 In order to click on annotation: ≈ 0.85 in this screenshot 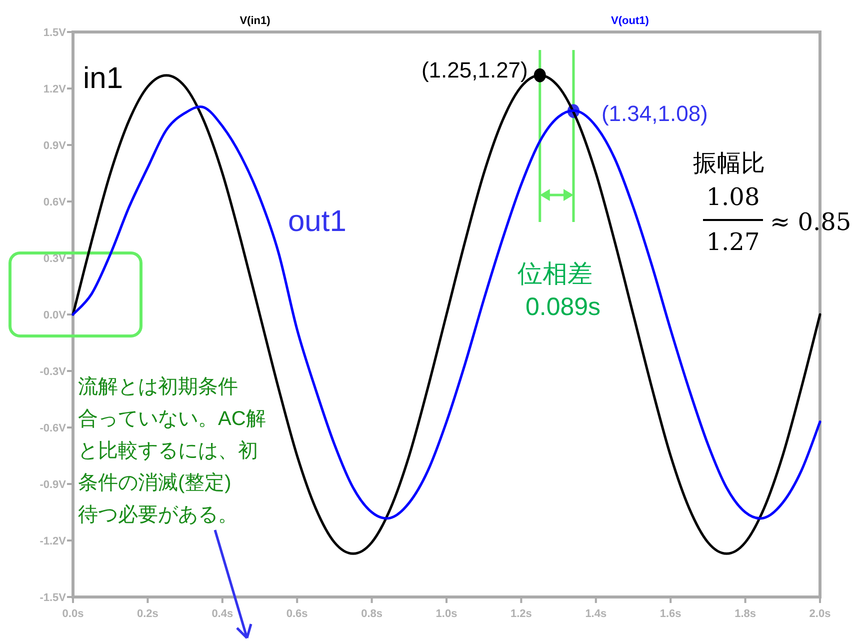, I will do `click(811, 222)`.